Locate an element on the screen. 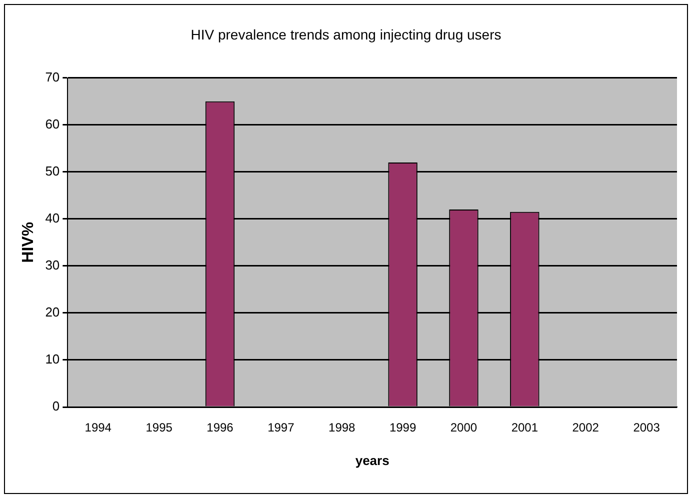  y-tick-label: 10 is located at coordinates (52, 359).